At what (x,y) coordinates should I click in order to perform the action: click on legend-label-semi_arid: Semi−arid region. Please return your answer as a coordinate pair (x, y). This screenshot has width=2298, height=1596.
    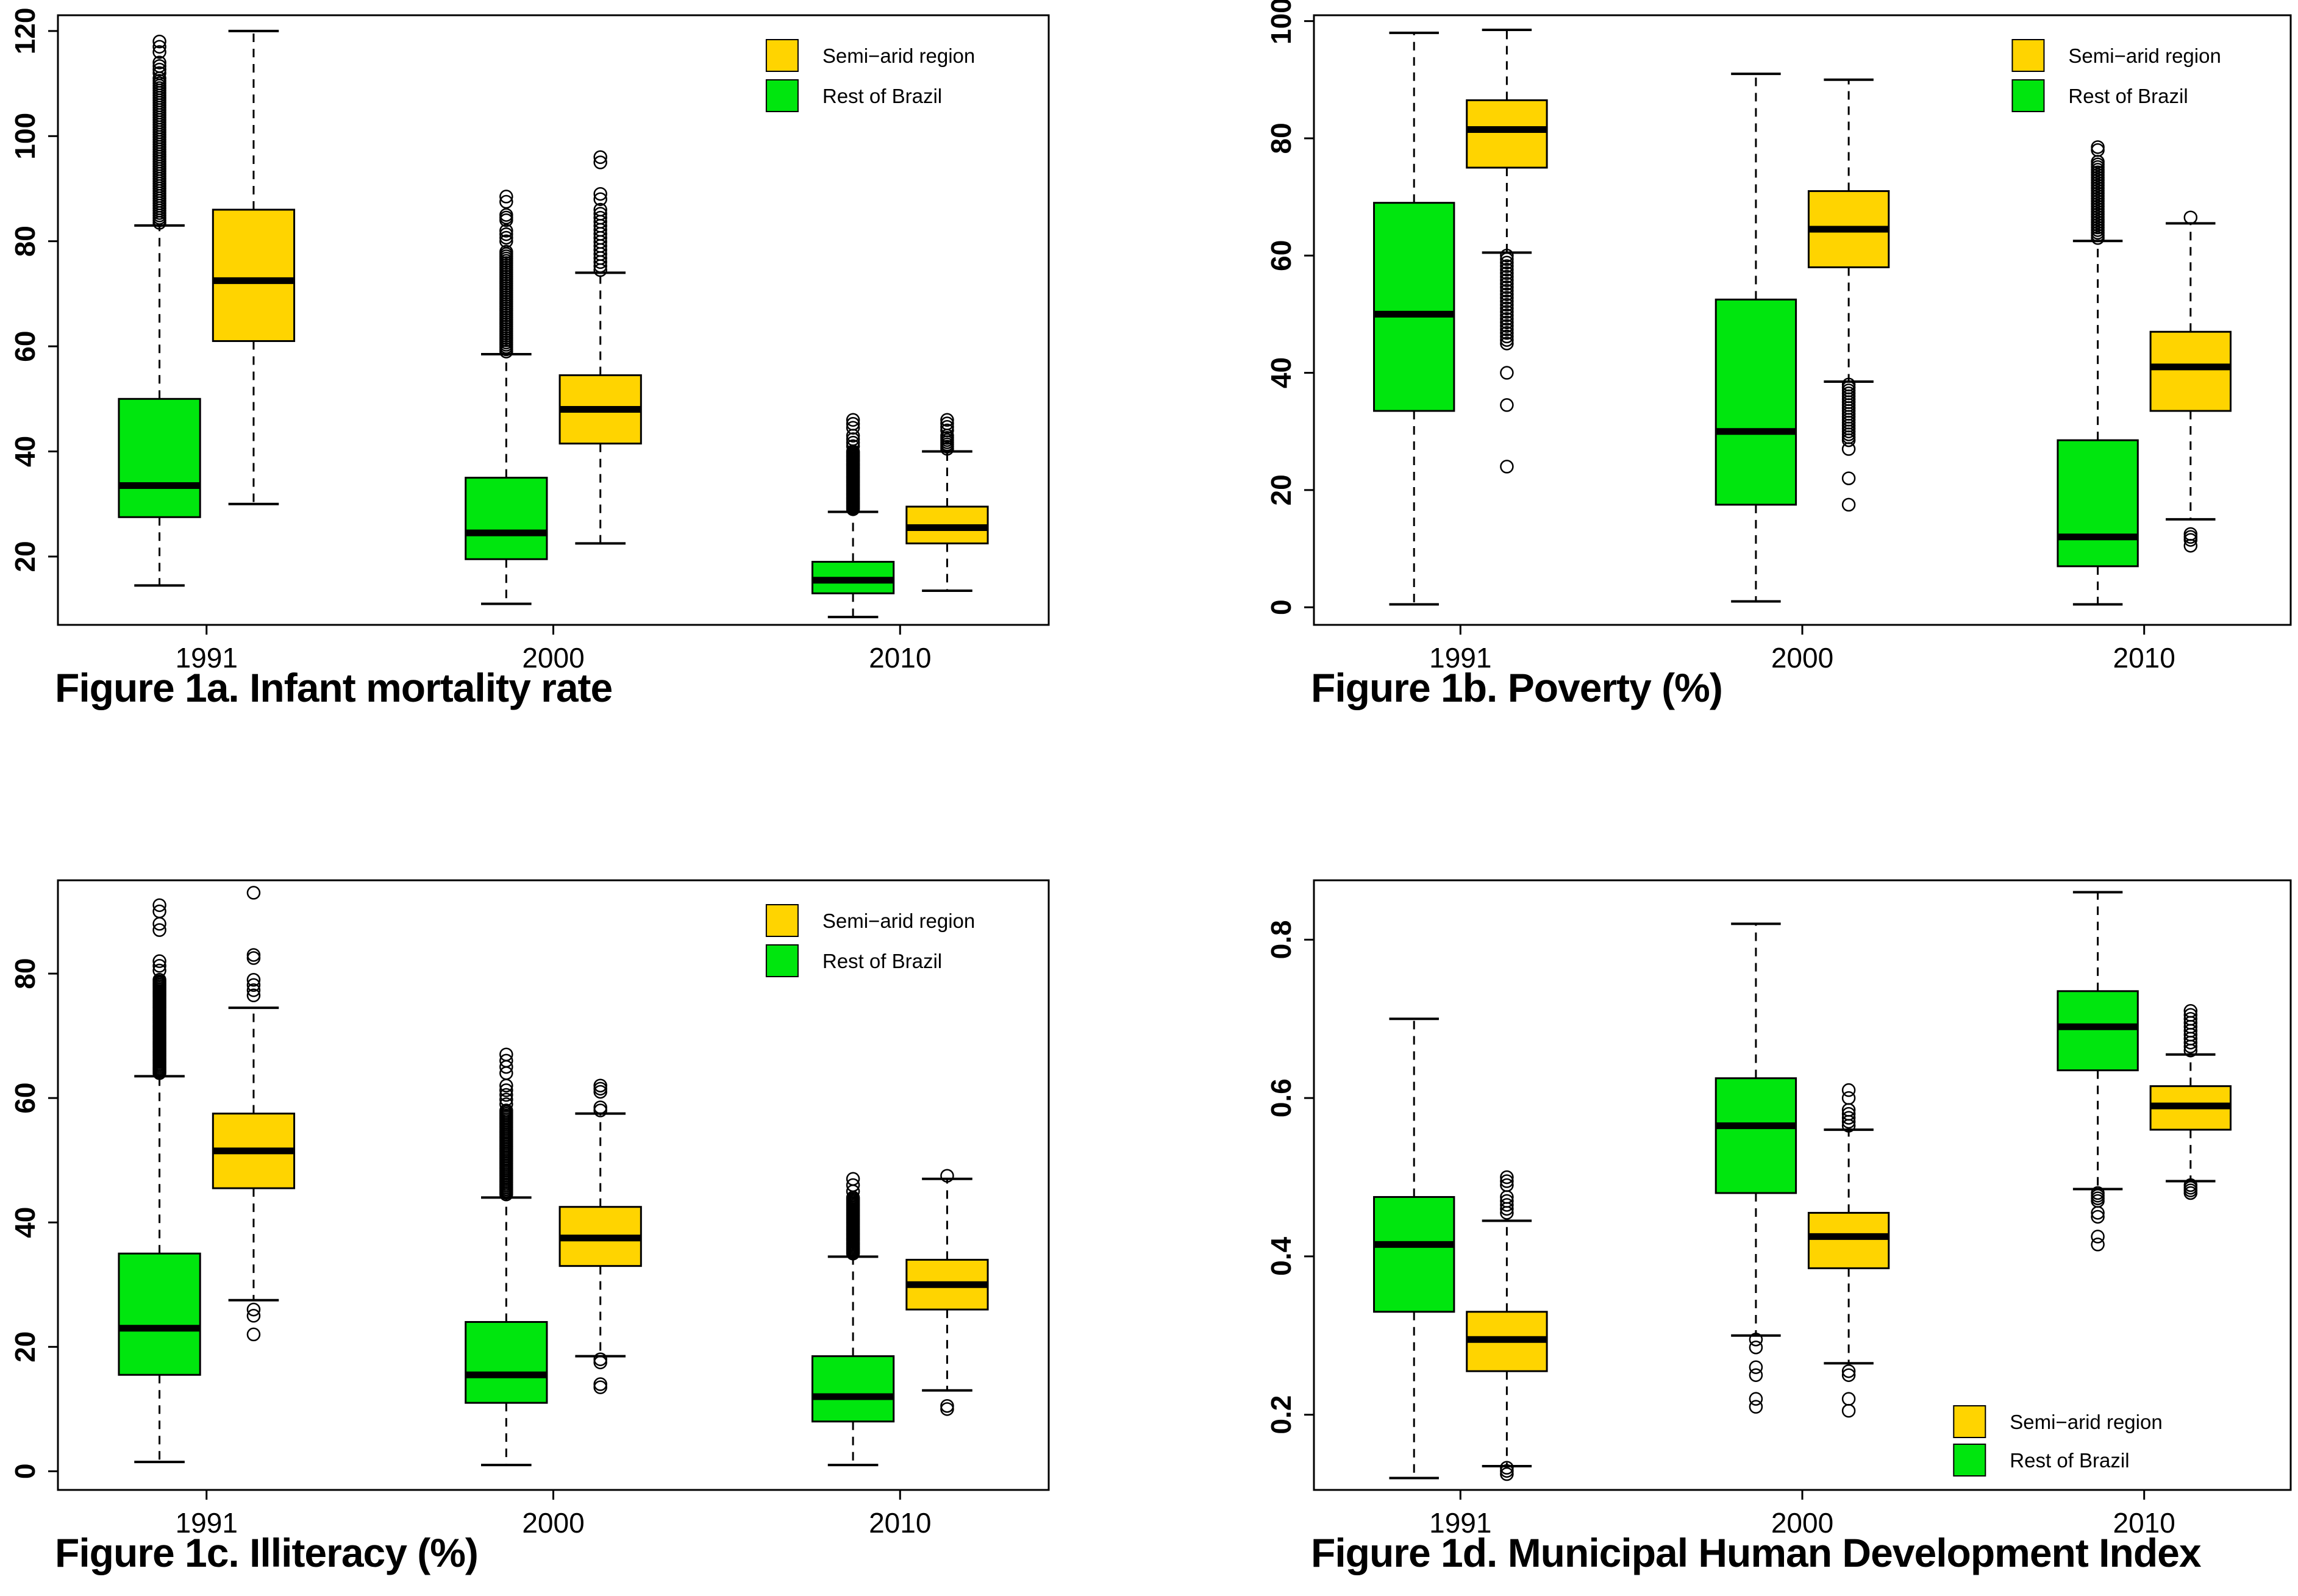
    Looking at the image, I should click on (2086, 1422).